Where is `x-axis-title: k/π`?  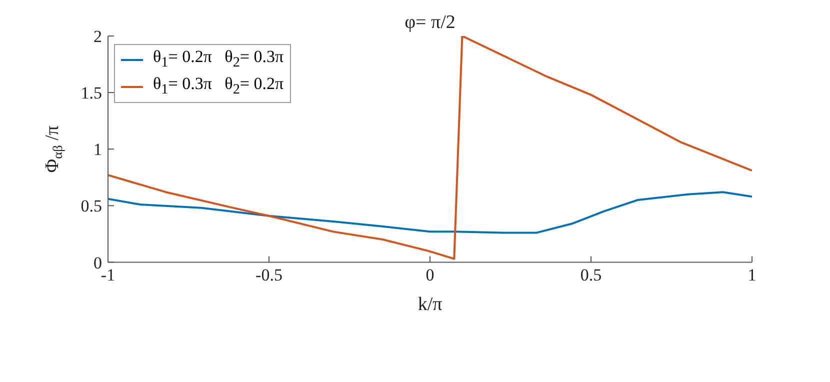 x-axis-title: k/π is located at coordinates (430, 305).